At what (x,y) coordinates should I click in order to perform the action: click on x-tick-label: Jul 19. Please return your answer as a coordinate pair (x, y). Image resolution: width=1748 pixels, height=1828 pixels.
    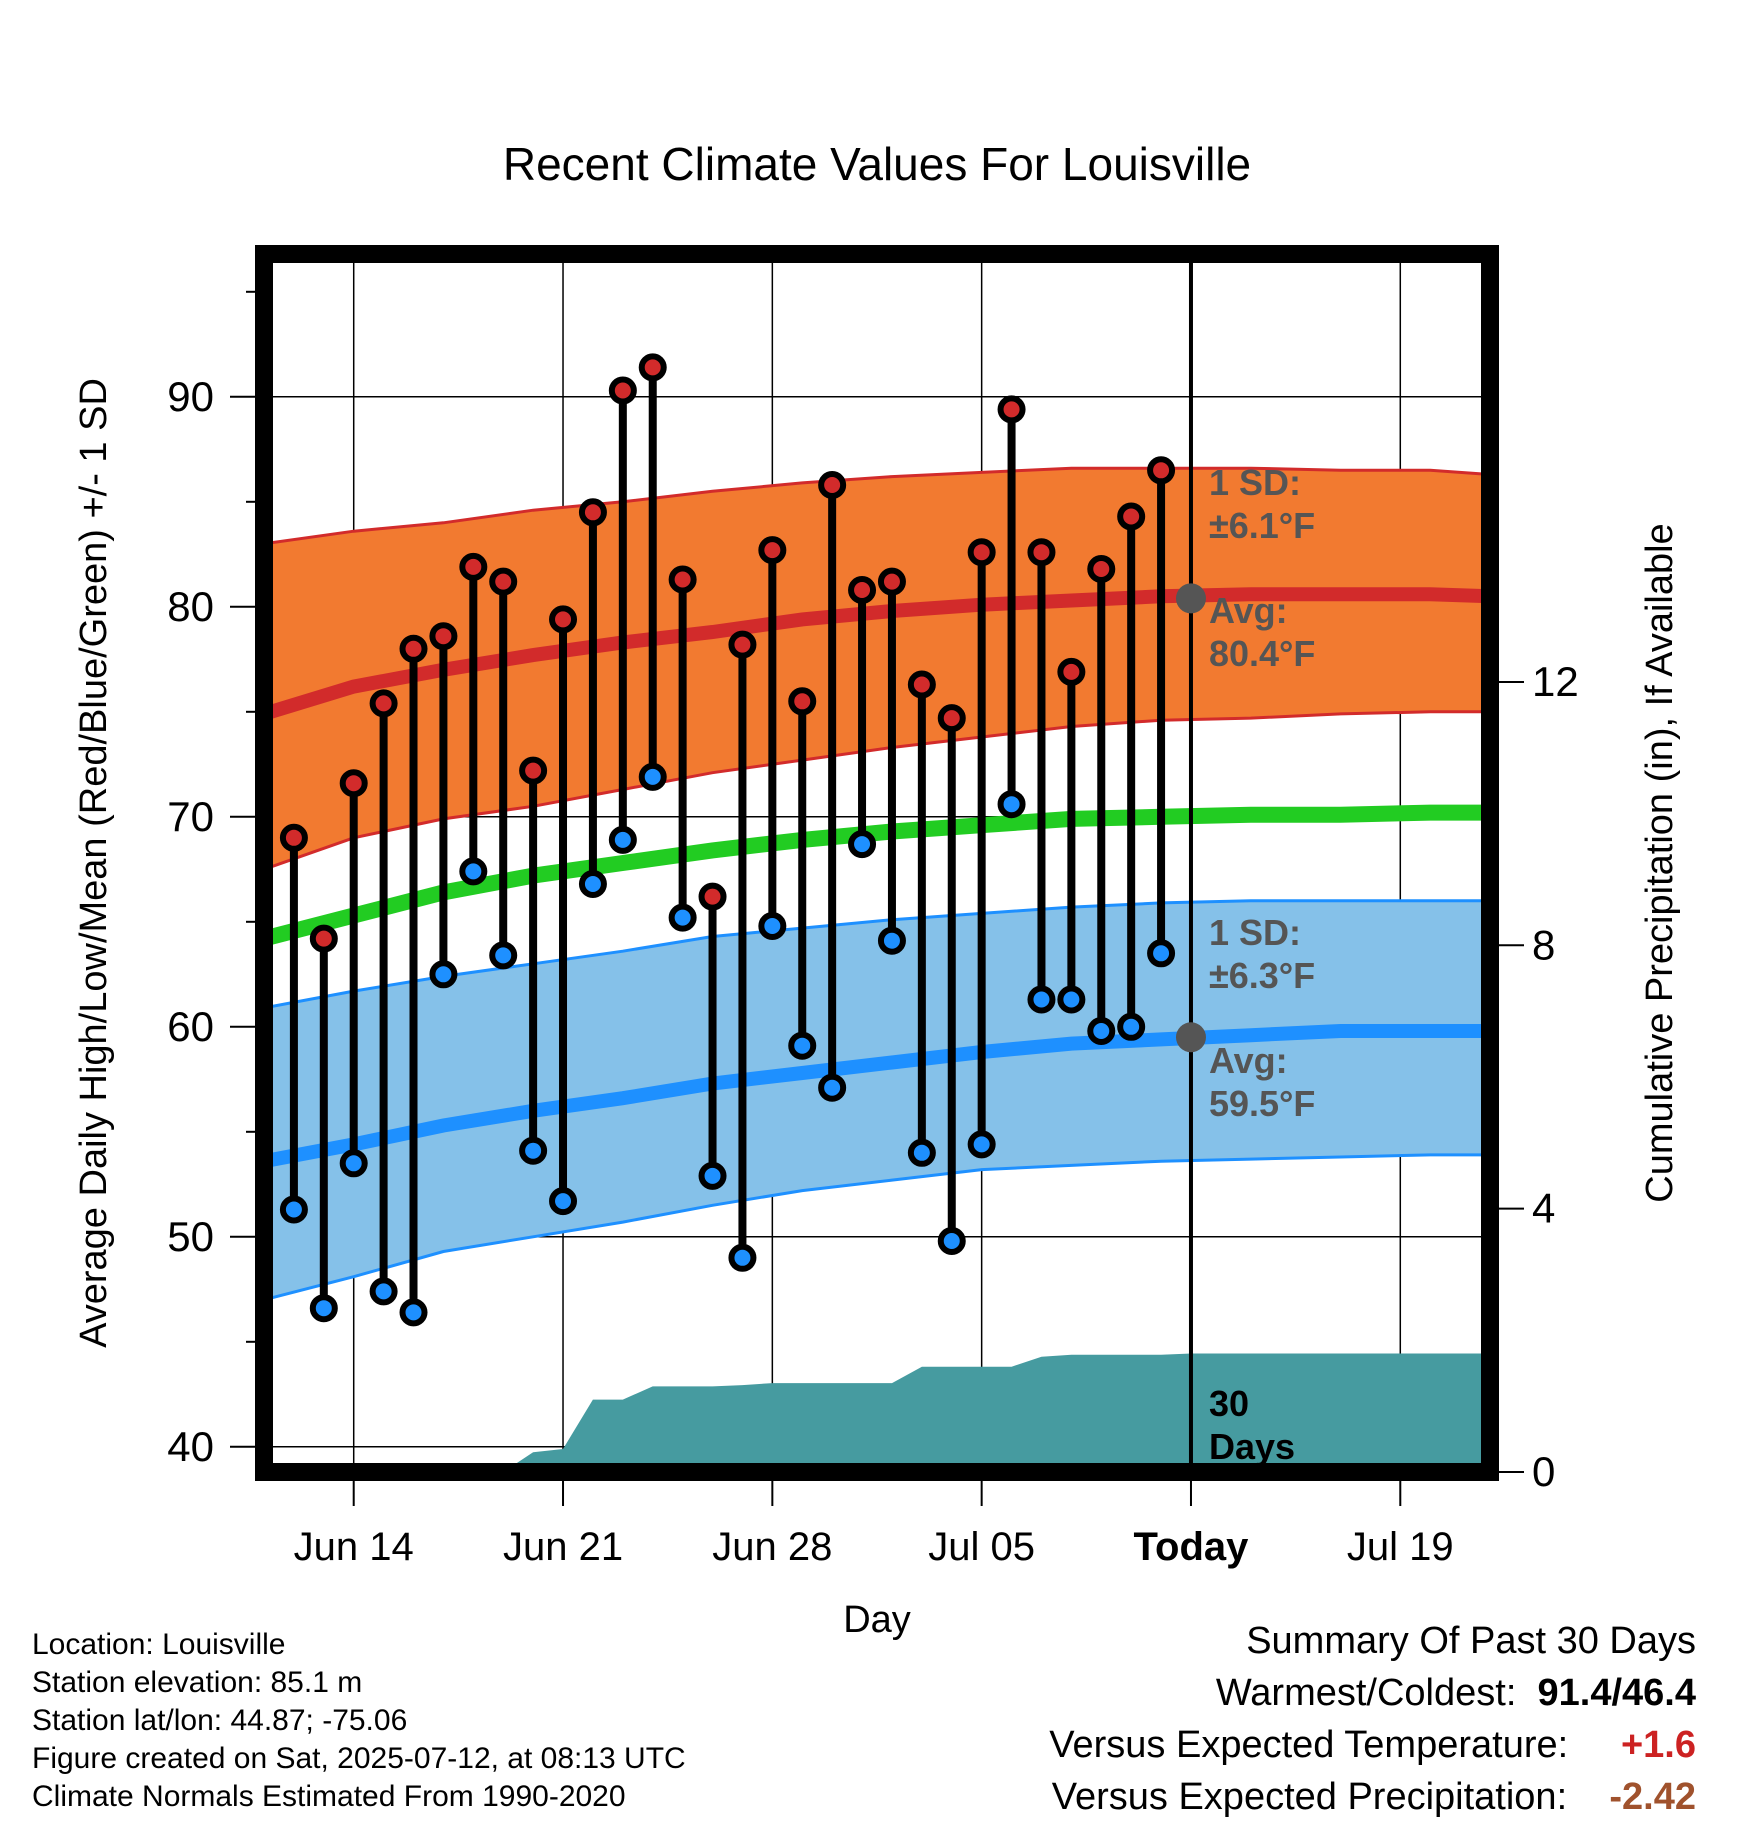
    Looking at the image, I should click on (1400, 1547).